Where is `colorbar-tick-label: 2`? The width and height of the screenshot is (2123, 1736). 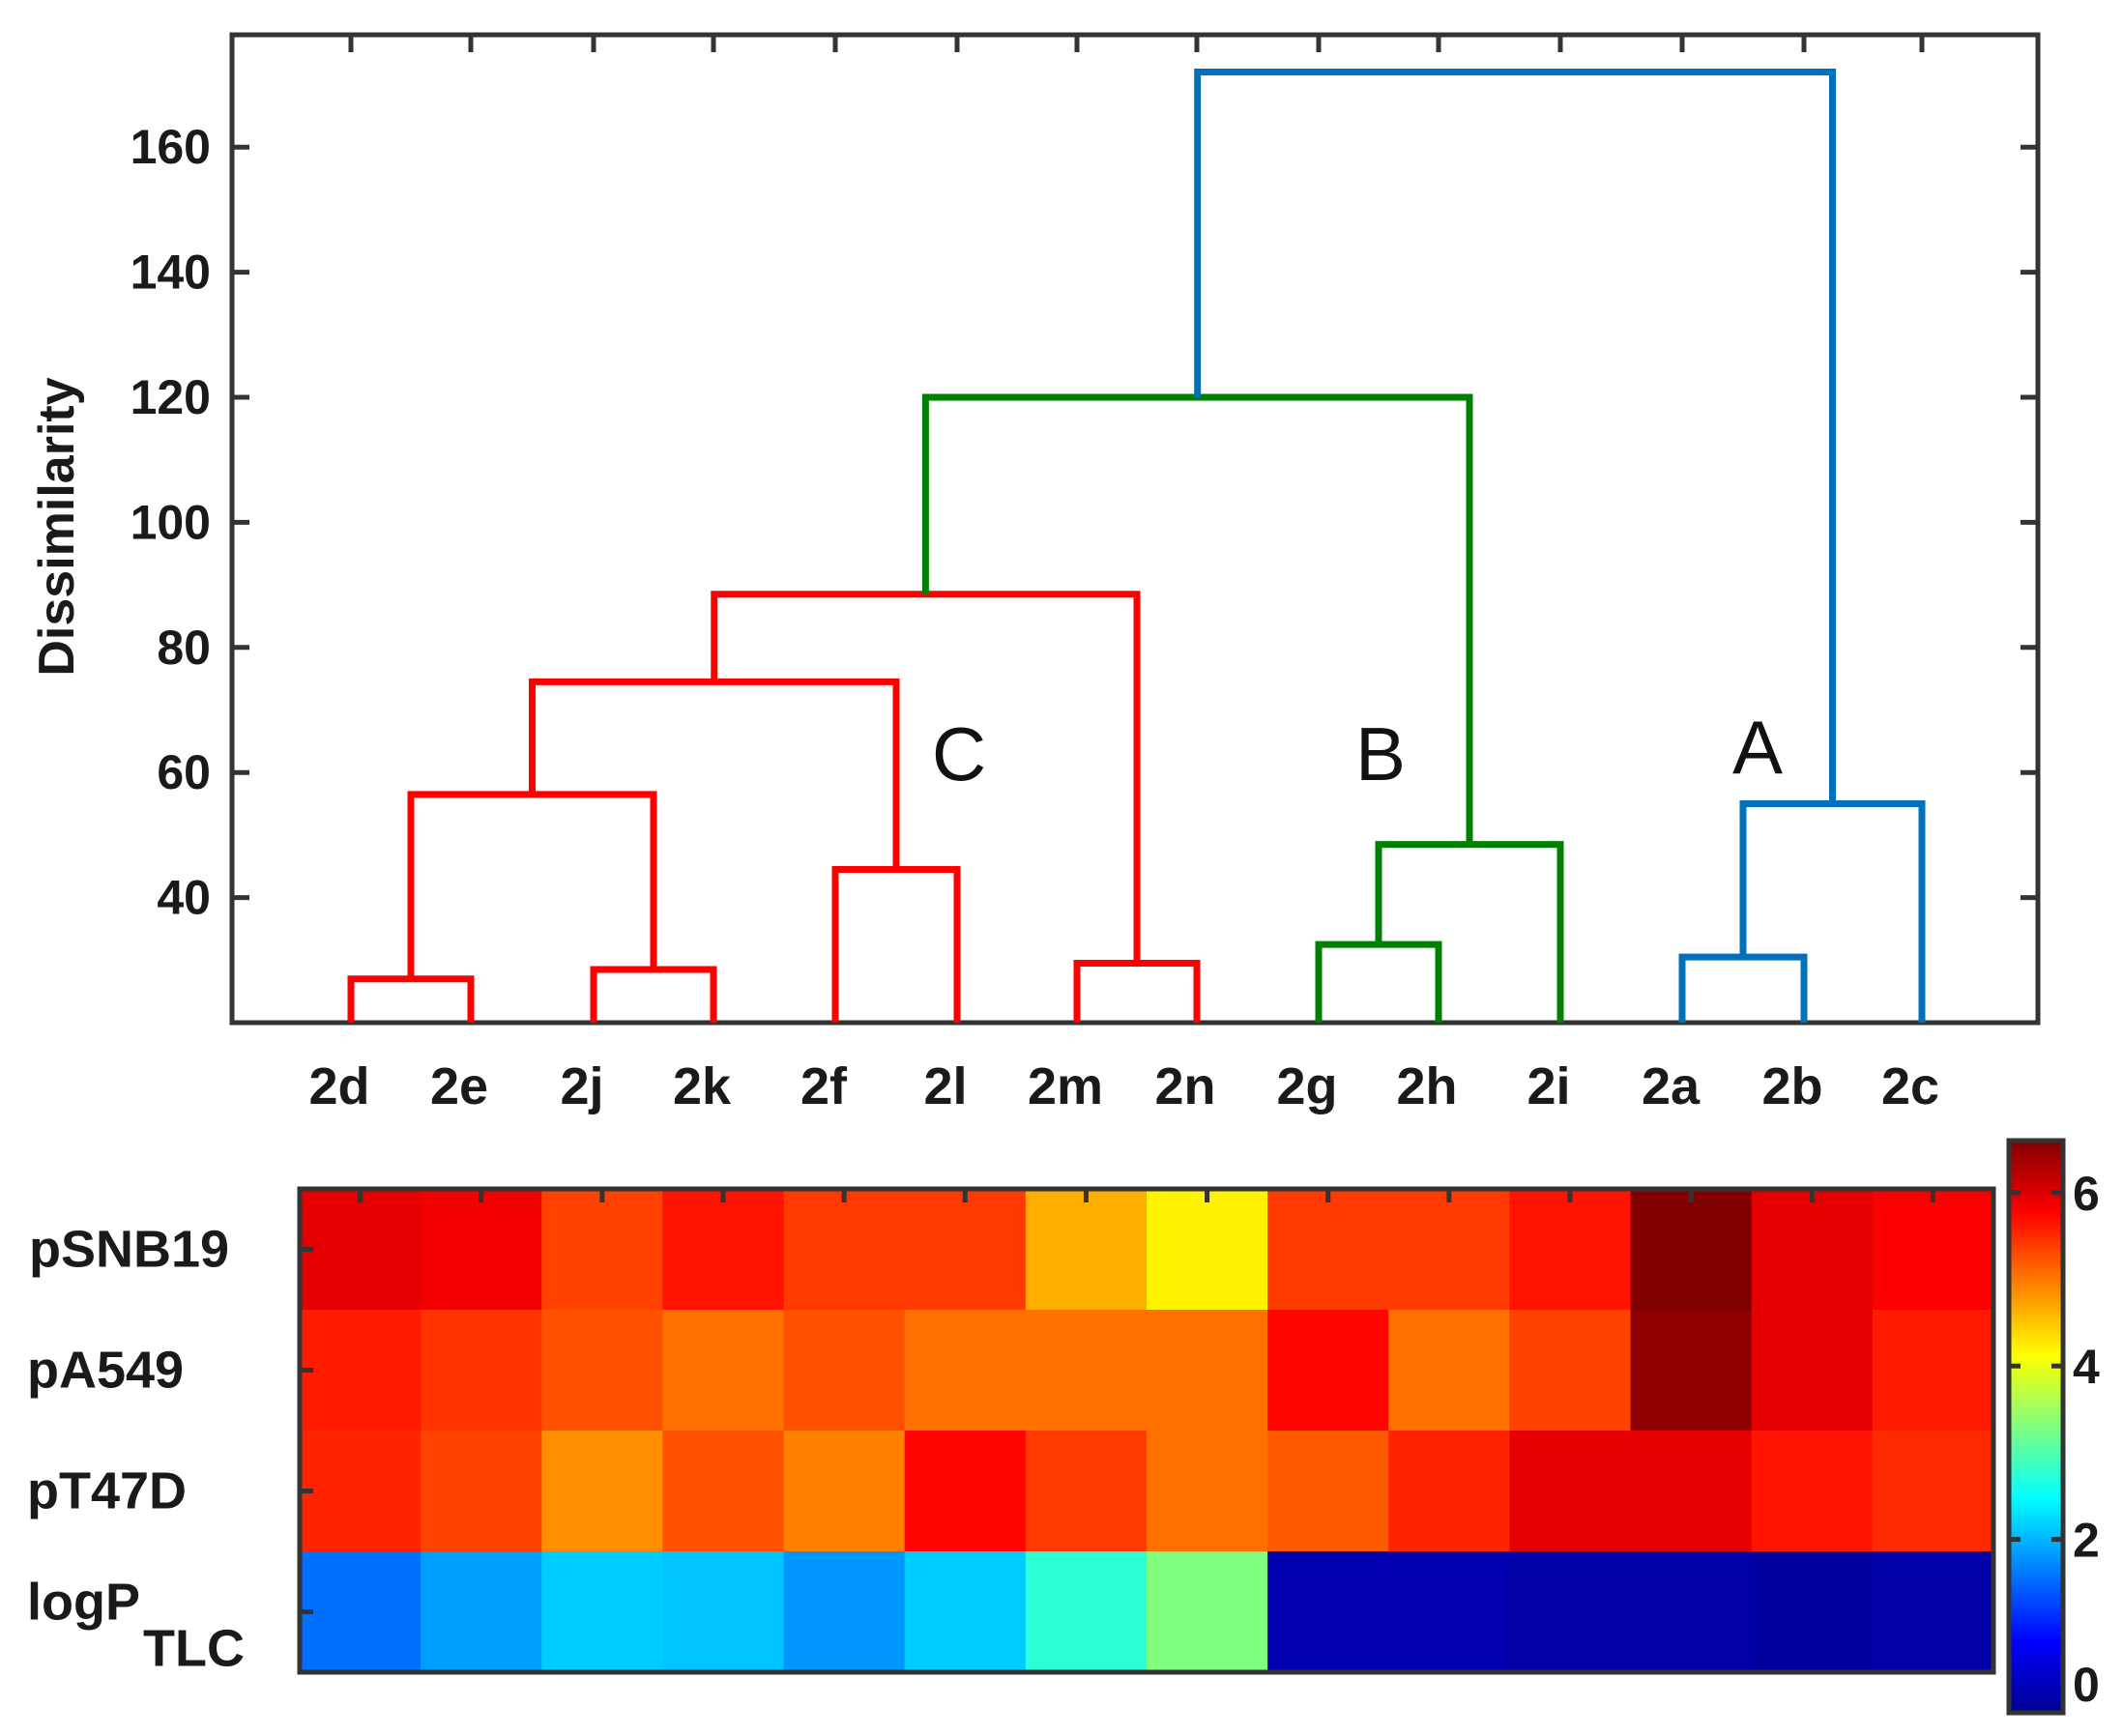
colorbar-tick-label: 2 is located at coordinates (2086, 1541).